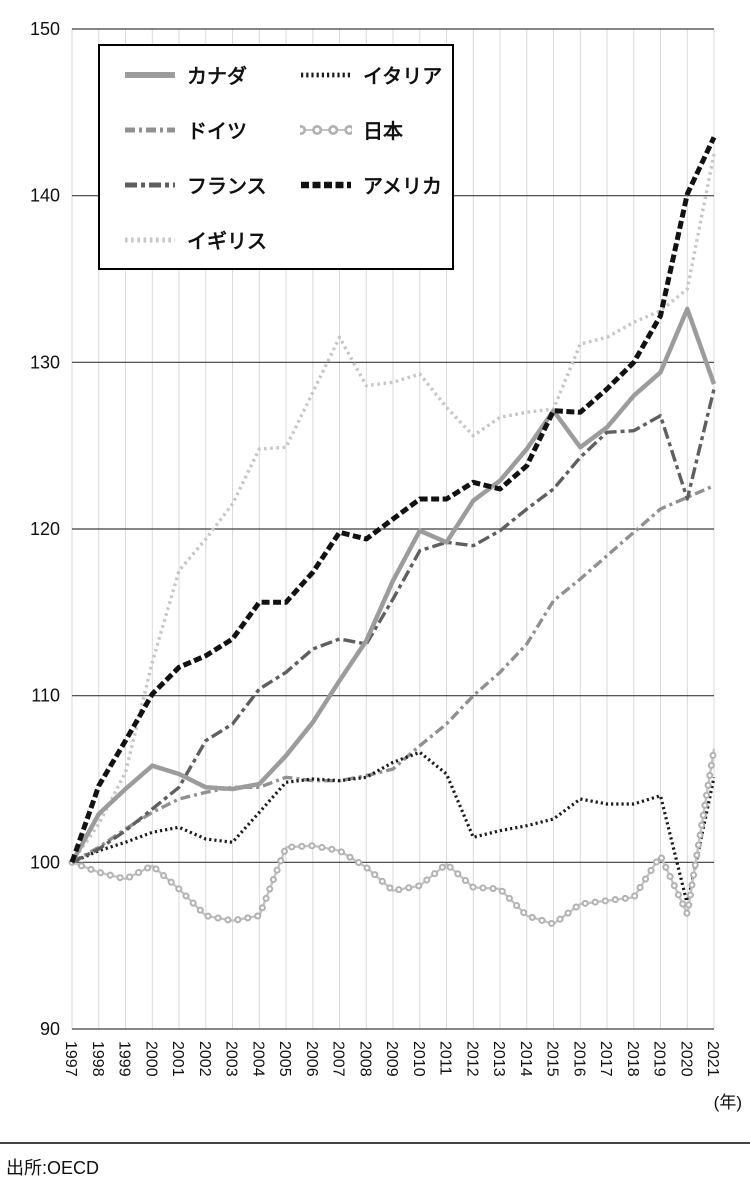 The height and width of the screenshot is (1187, 750). I want to click on x-axis-year-label: 2019, so click(659, 1059).